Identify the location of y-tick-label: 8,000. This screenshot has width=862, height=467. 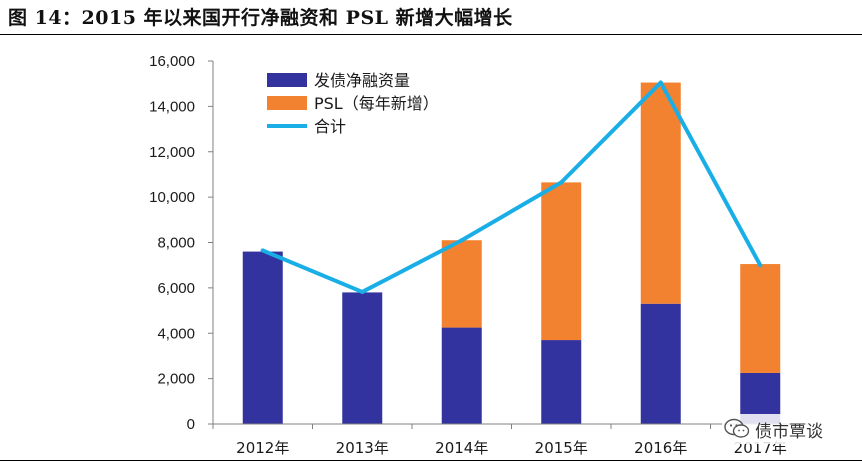
(176, 243).